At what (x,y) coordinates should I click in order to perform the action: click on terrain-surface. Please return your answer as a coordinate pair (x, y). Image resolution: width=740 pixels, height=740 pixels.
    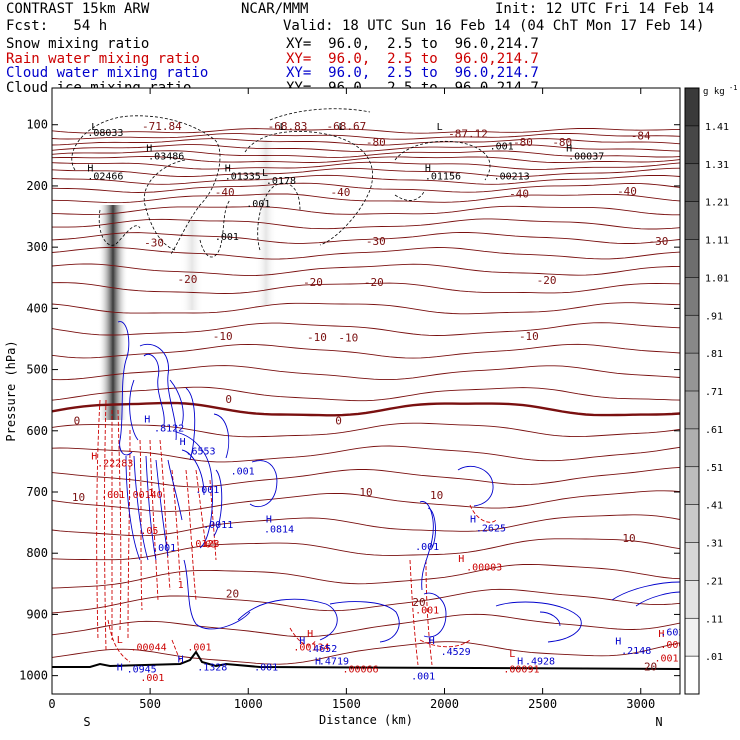
    Looking at the image, I should click on (366, 660).